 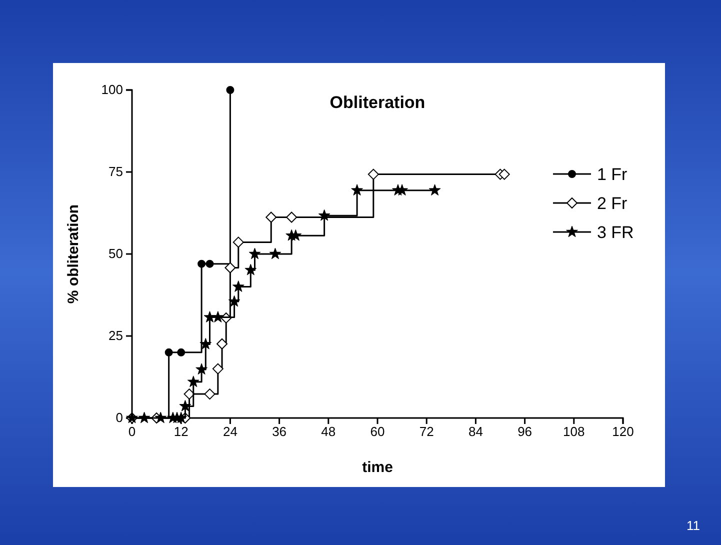 What do you see at coordinates (574, 432) in the screenshot?
I see `x-tick-label: 108` at bounding box center [574, 432].